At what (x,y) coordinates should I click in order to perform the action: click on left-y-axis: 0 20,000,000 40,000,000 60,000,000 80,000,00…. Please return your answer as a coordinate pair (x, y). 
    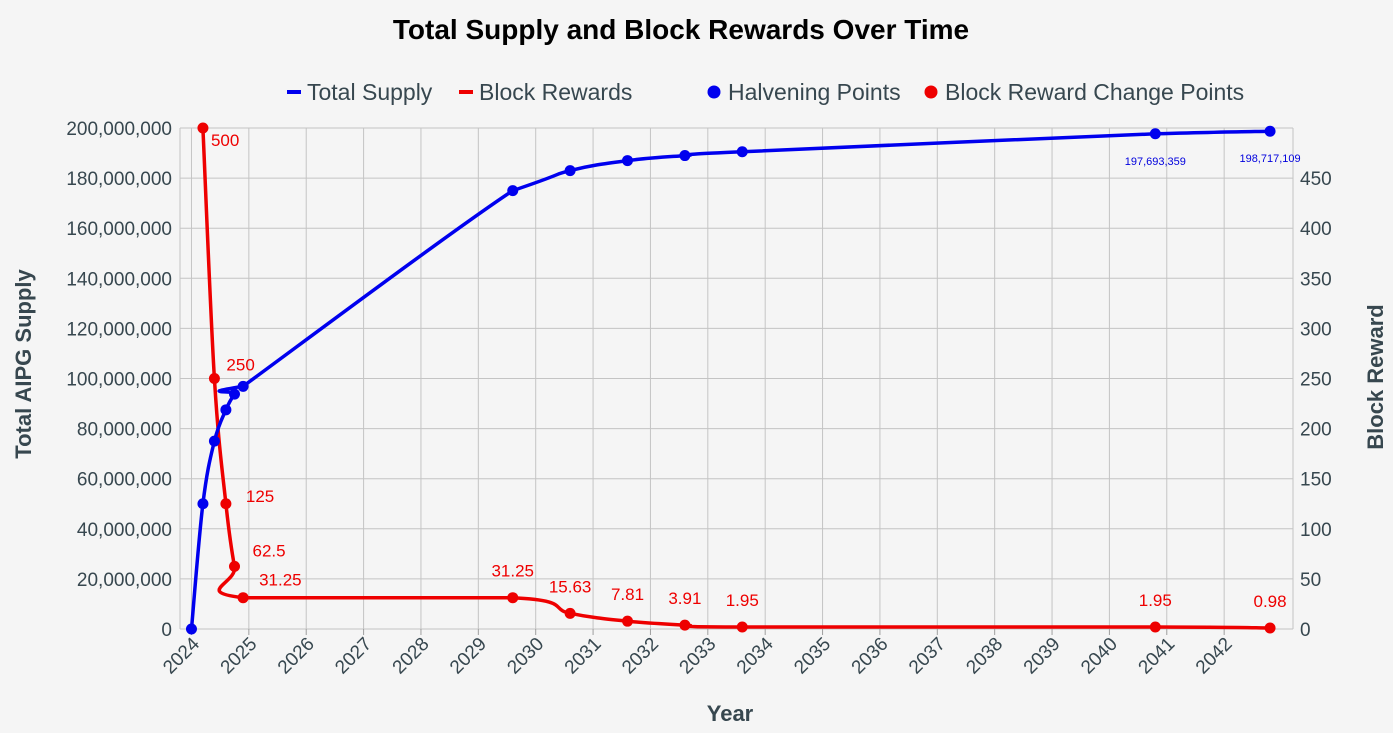
    Looking at the image, I should click on (119, 380).